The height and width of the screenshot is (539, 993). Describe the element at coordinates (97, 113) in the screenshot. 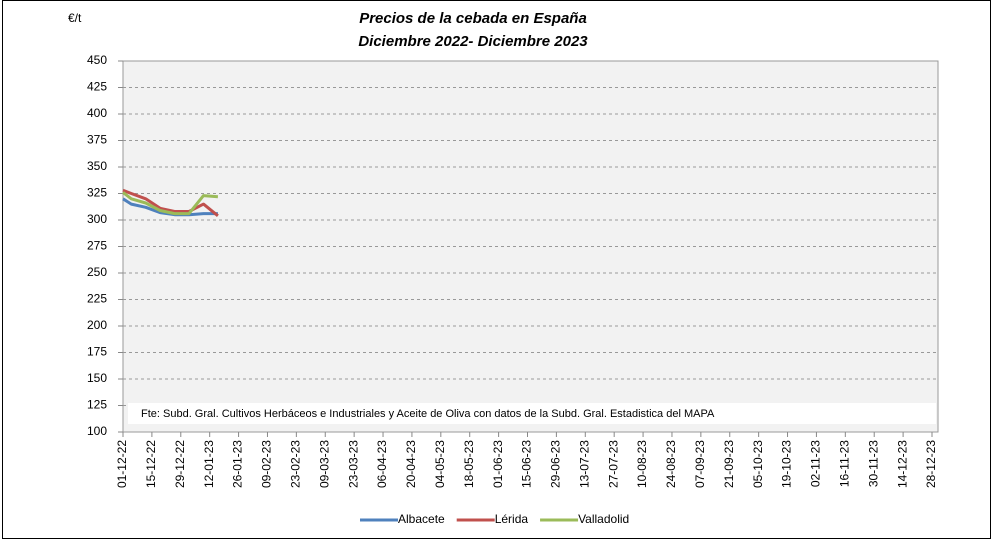

I see `y-tick-label: 400` at that location.